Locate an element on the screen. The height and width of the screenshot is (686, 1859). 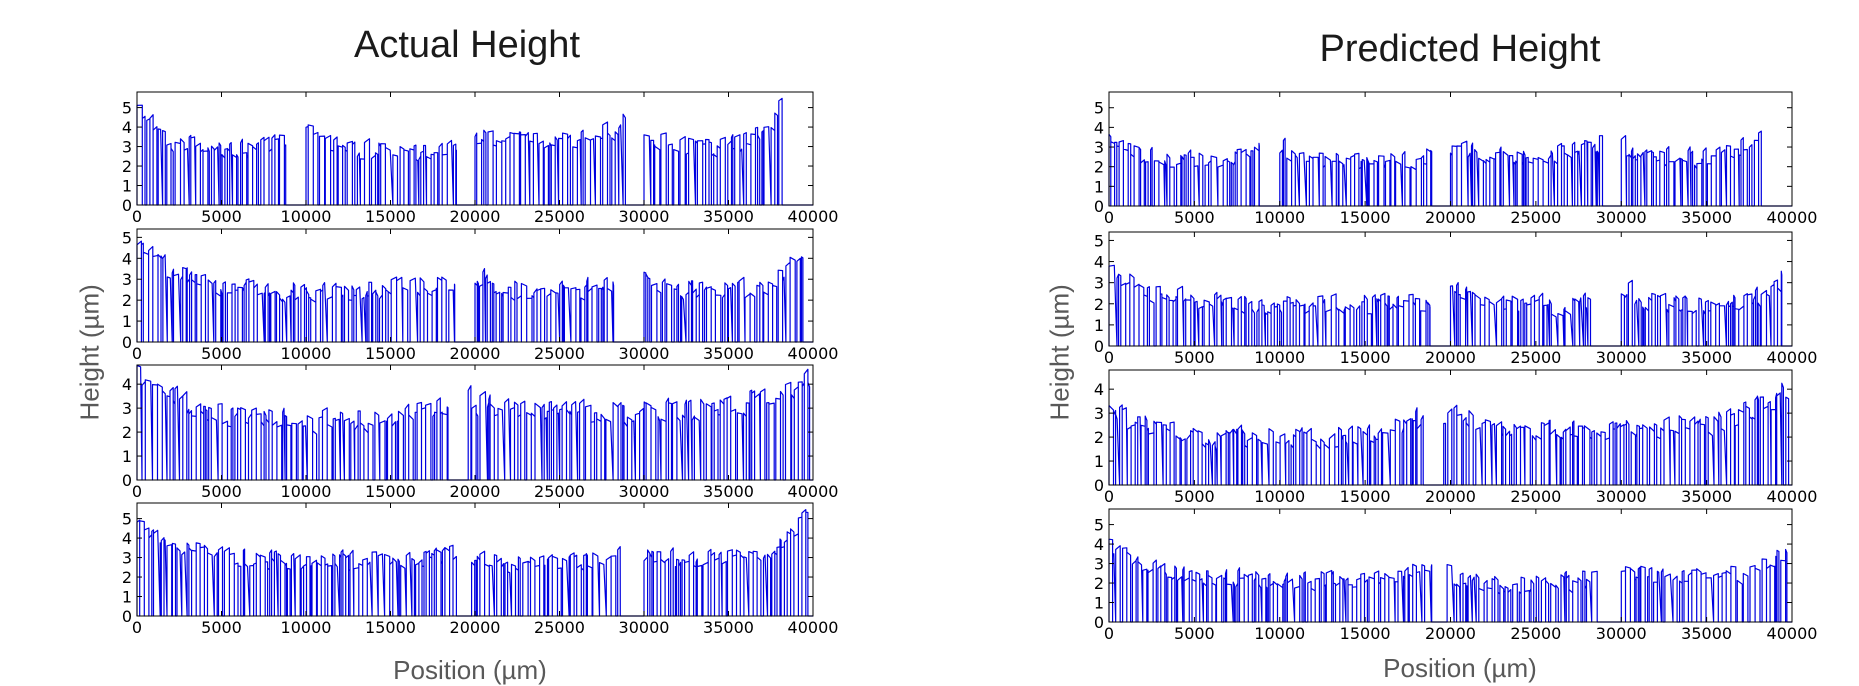
actual-row2-ytick-label: 5 is located at coordinates (127, 237).